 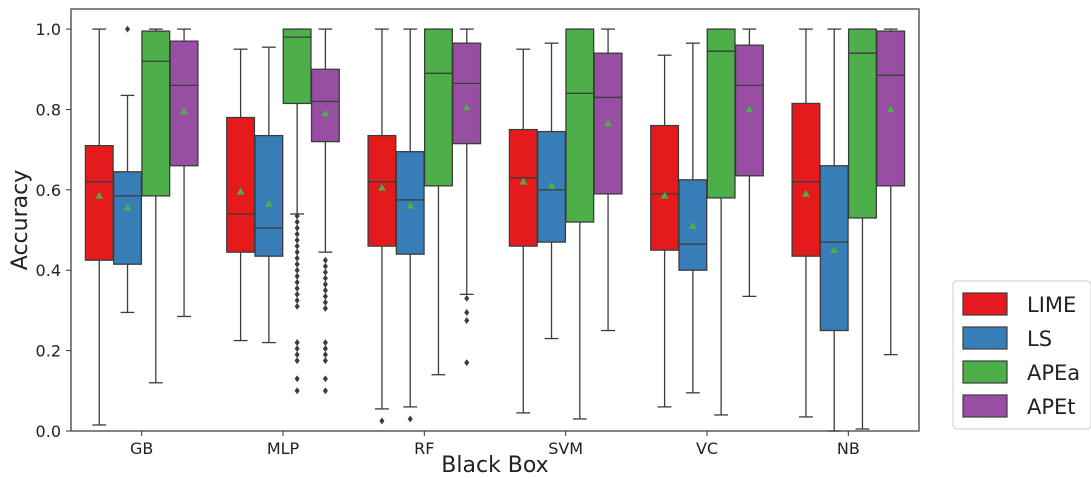 I want to click on y-axis-label: Accuracy, so click(x=20, y=220).